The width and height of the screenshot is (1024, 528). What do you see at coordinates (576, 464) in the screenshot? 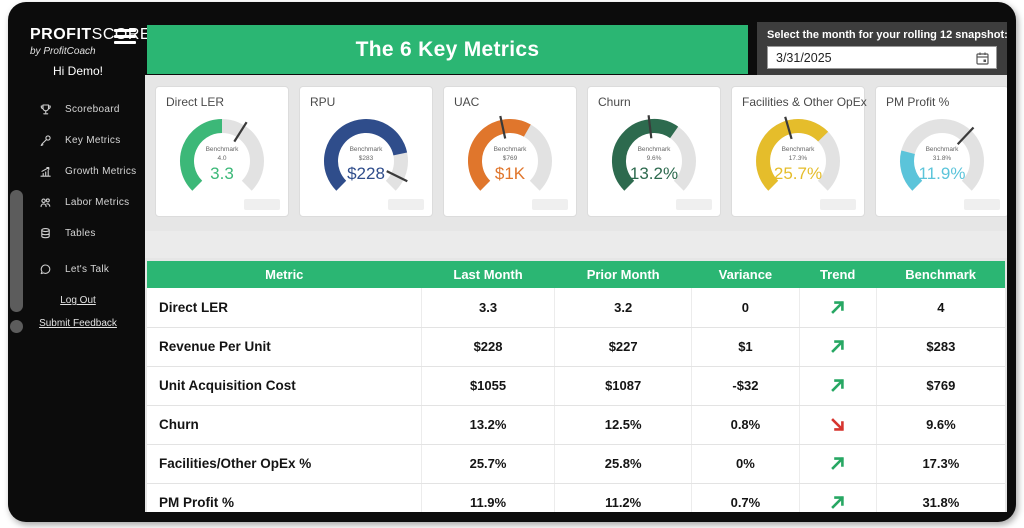
I see `table-row: Facilities/Other OpEx % 25.7% 25.8% 0% 17.3%` at bounding box center [576, 464].